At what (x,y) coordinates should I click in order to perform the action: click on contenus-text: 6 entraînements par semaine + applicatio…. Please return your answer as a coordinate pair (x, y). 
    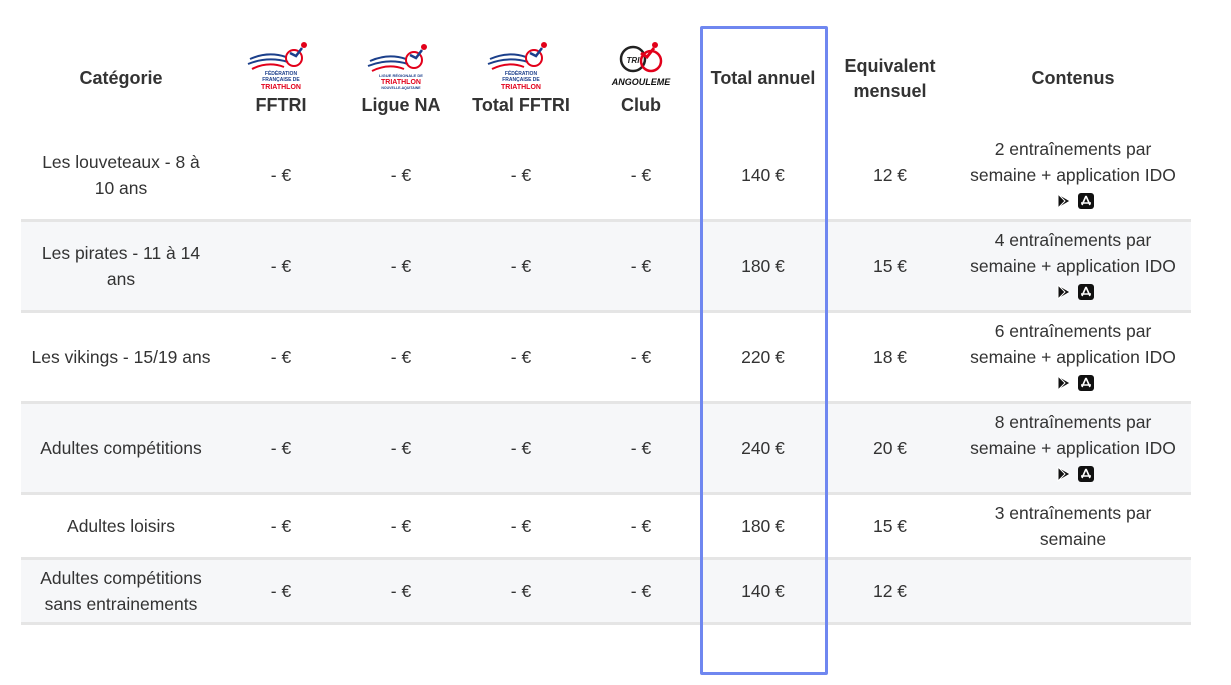
    Looking at the image, I should click on (1061, 344).